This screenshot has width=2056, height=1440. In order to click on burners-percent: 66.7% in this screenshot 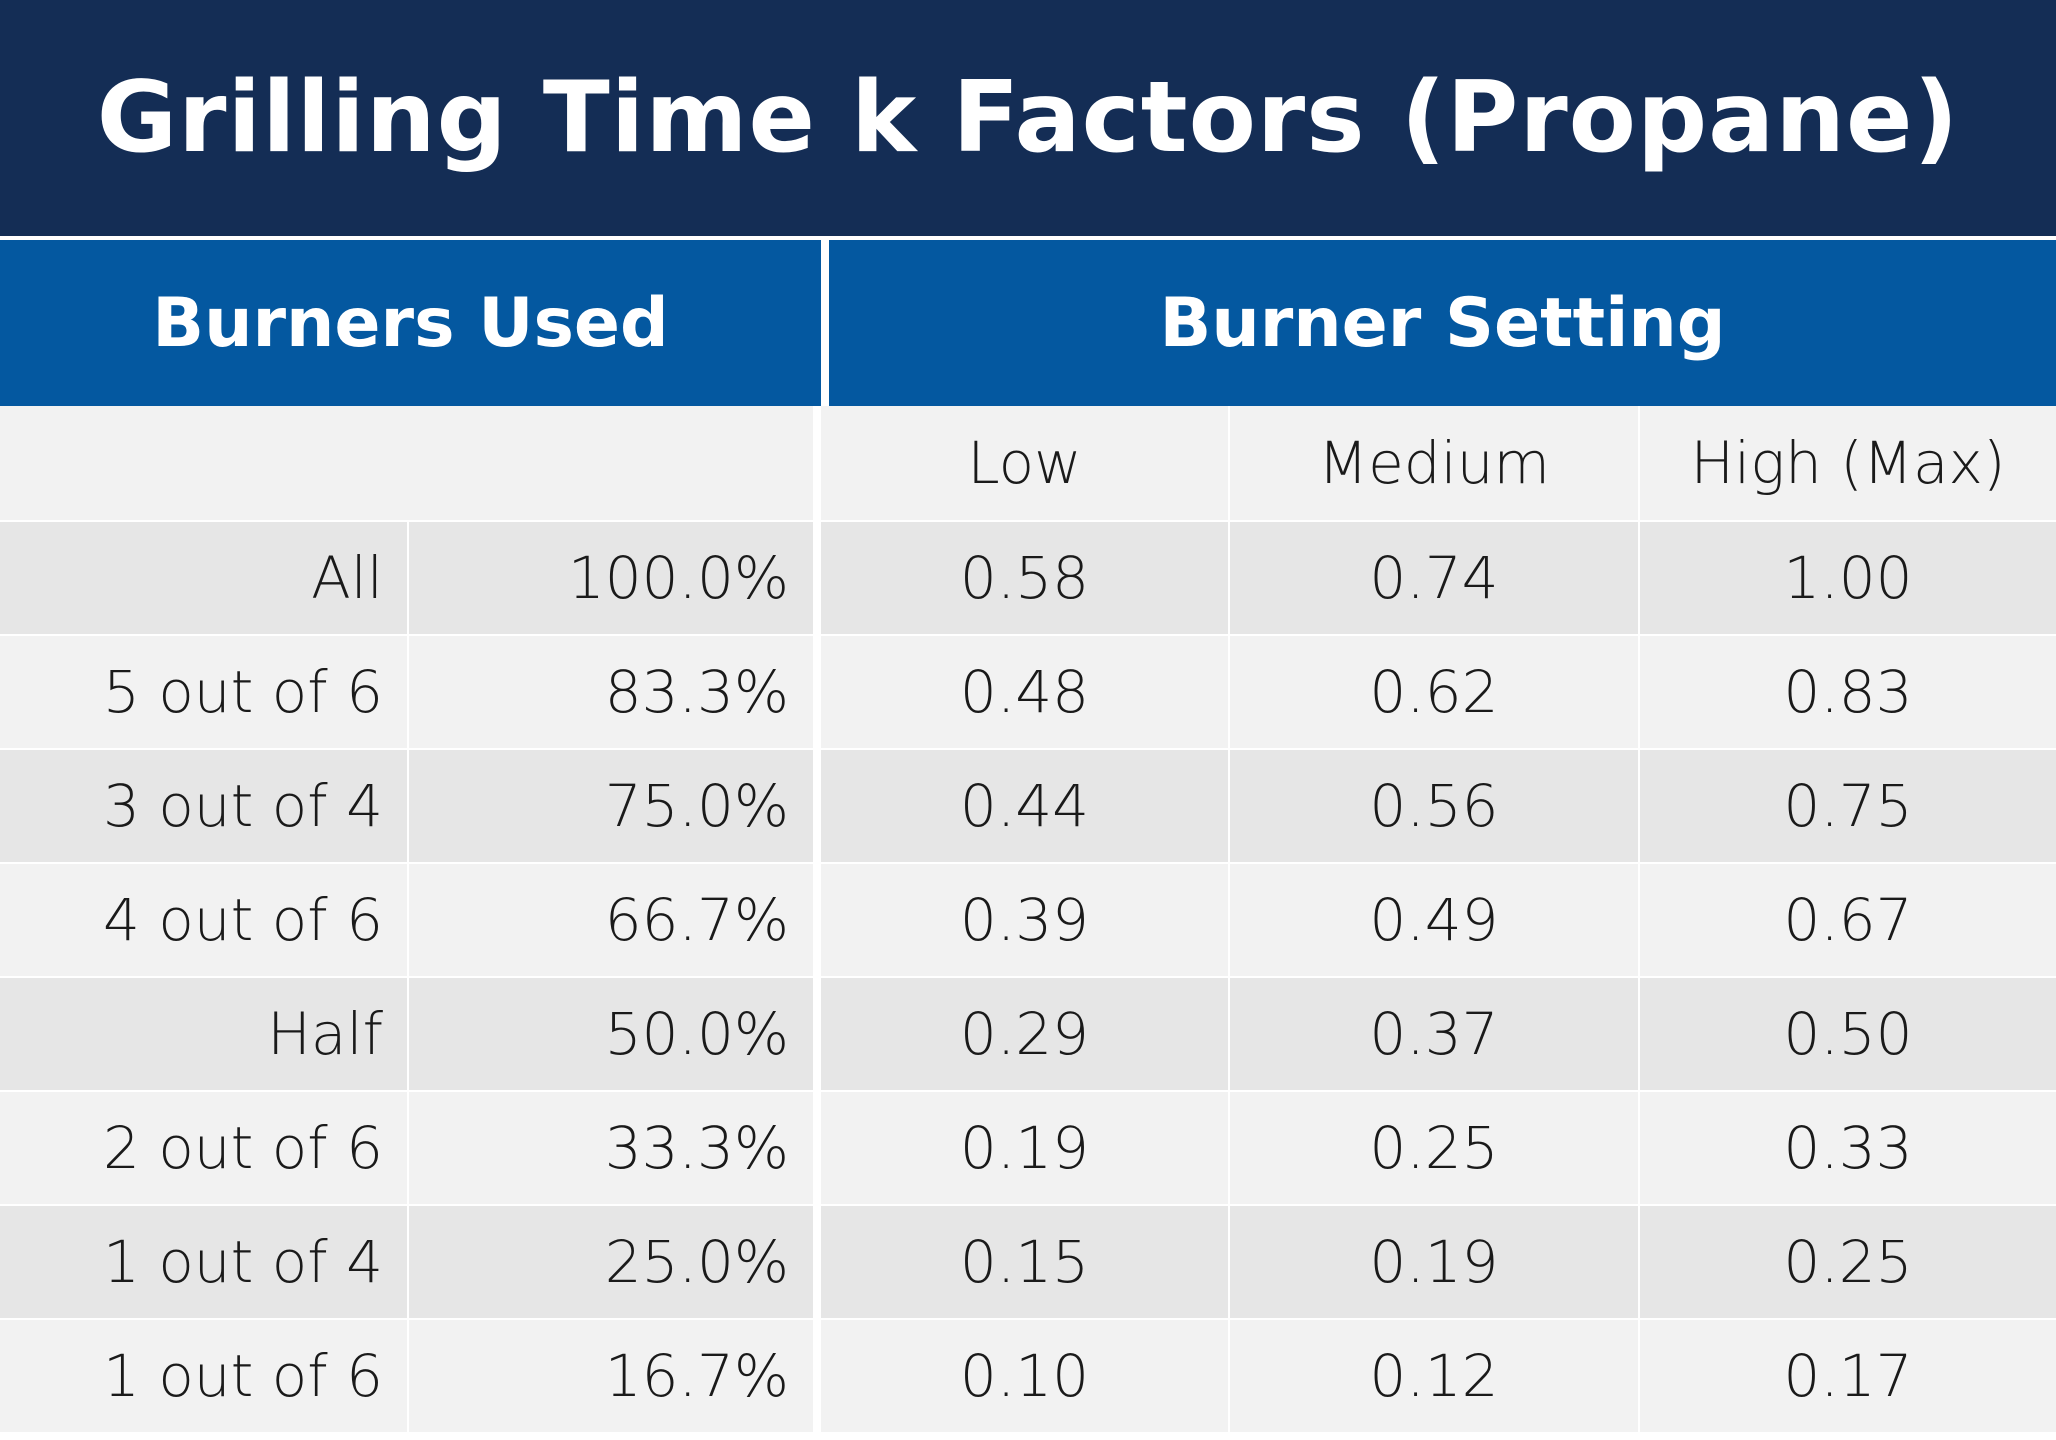, I will do `click(615, 921)`.